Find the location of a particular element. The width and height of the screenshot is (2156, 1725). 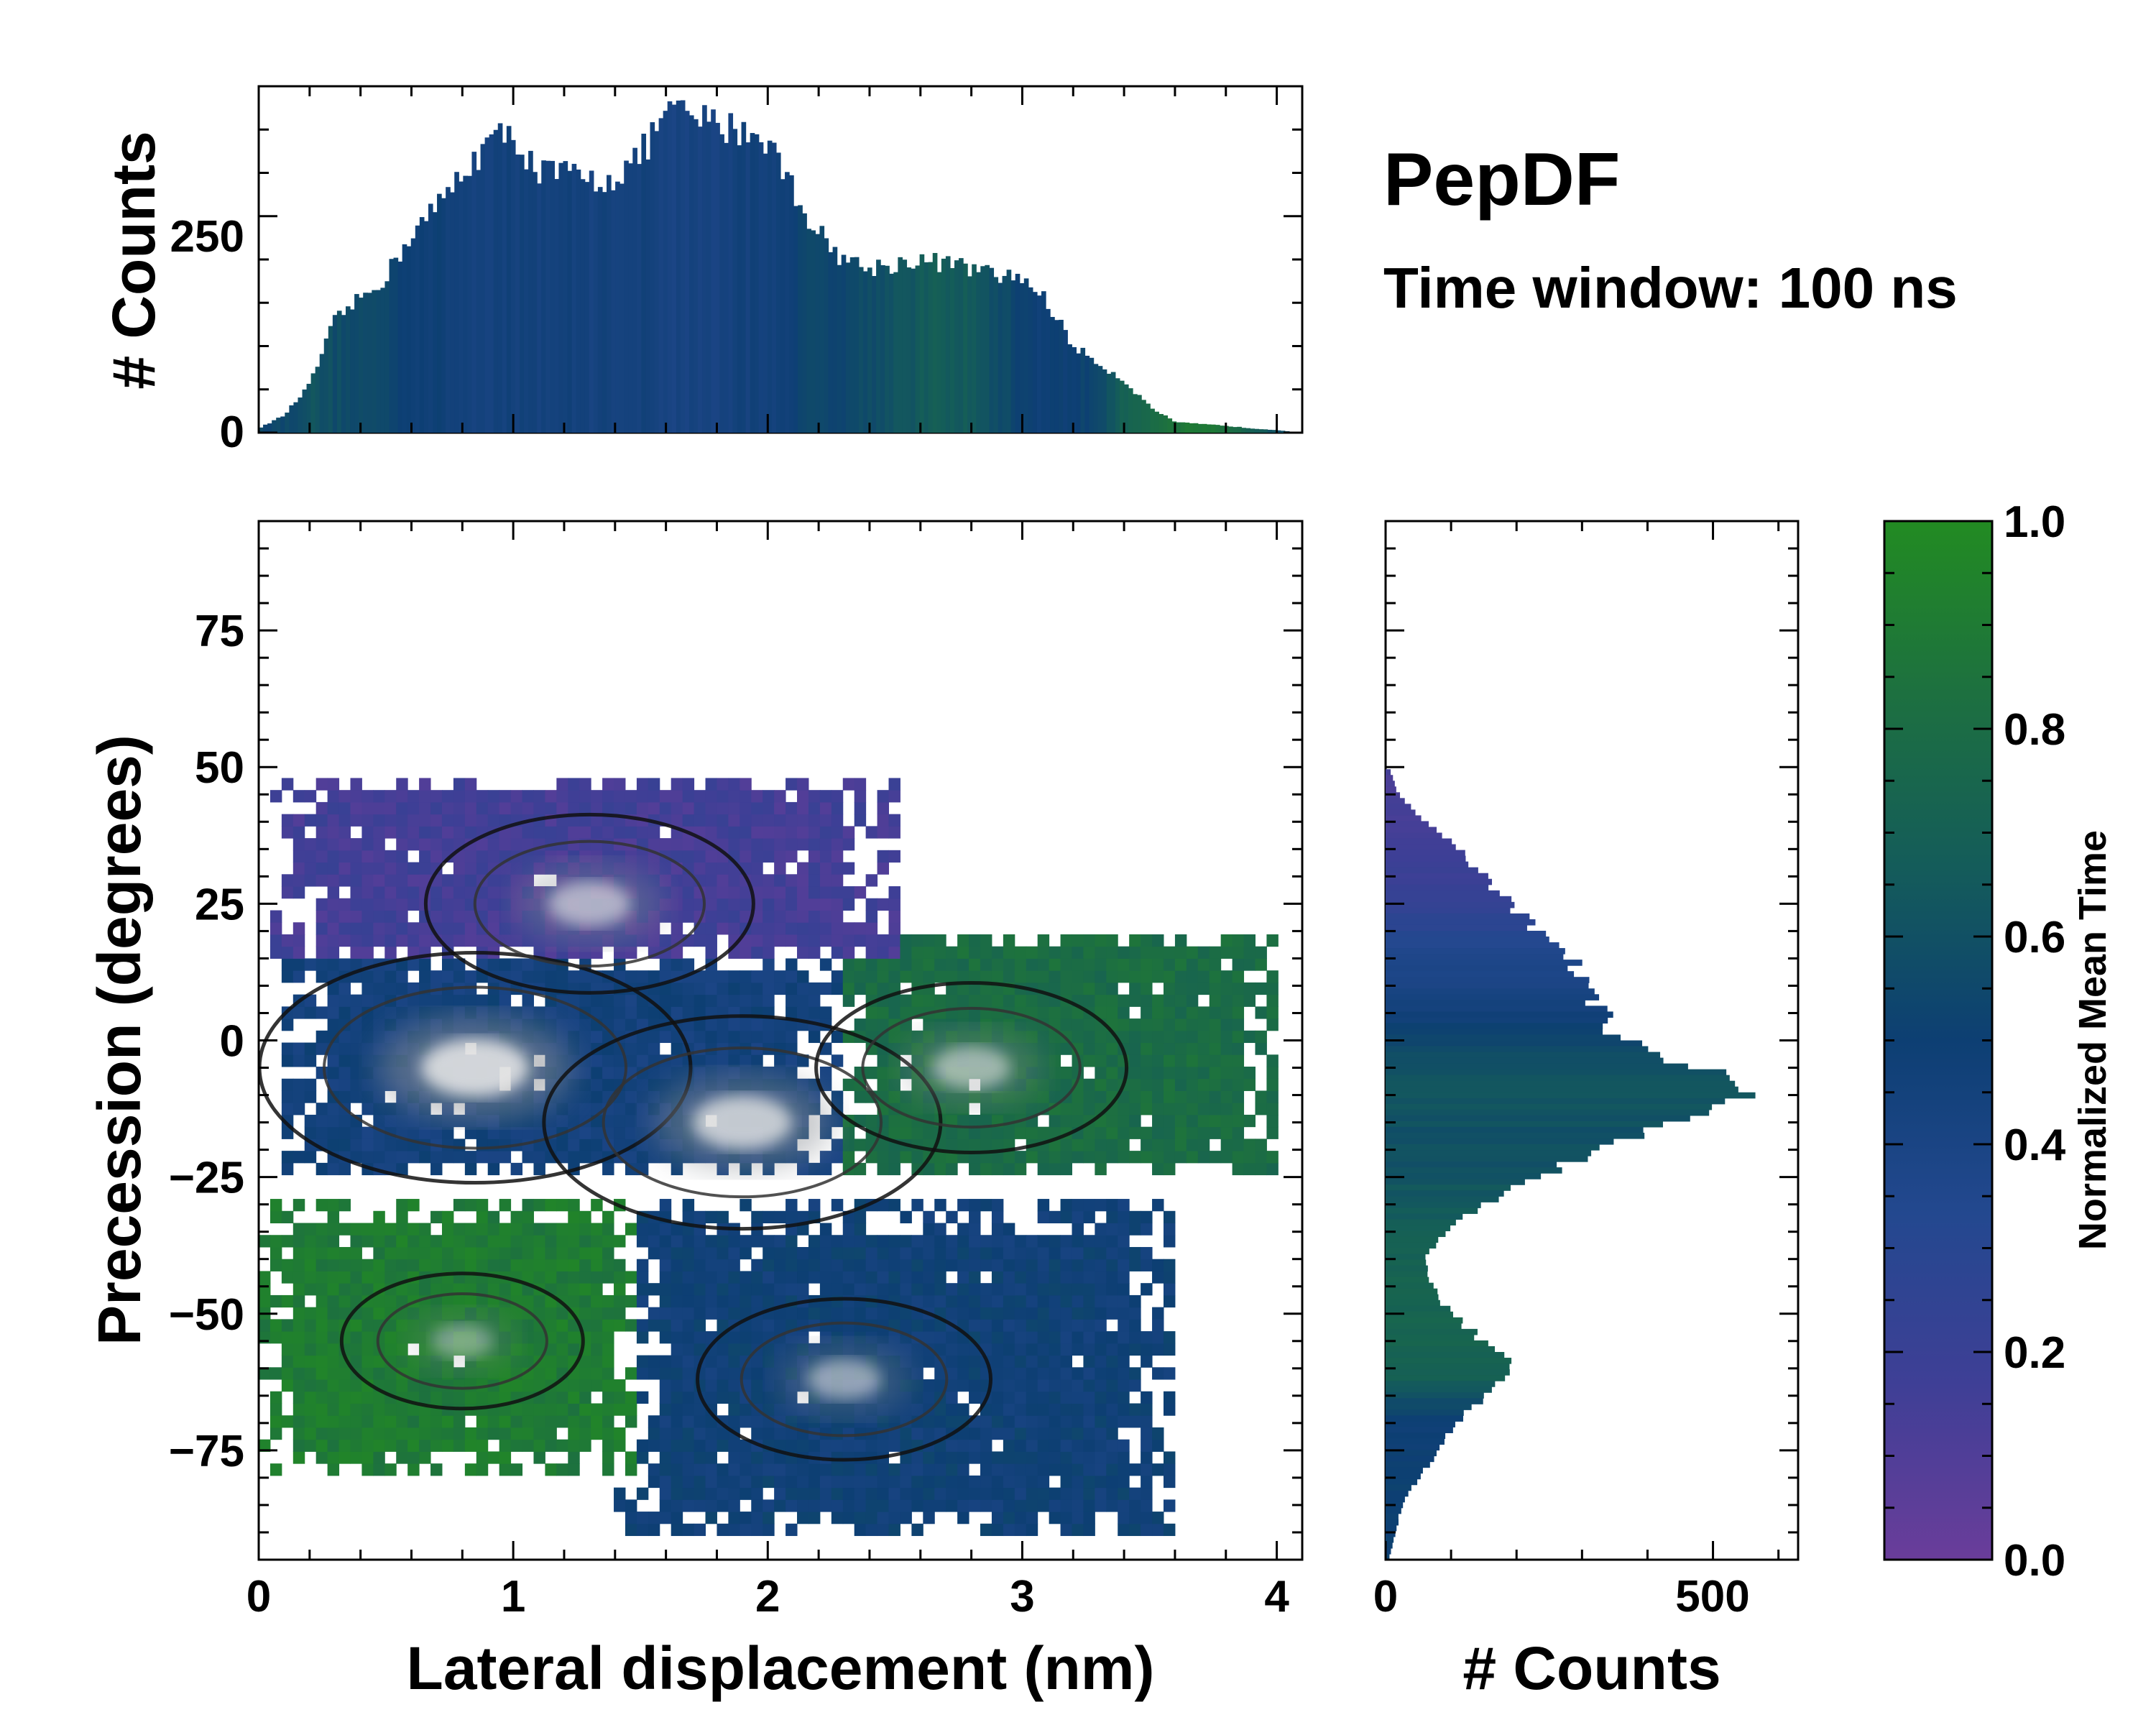

top-histogram-ticks is located at coordinates (779, 259).